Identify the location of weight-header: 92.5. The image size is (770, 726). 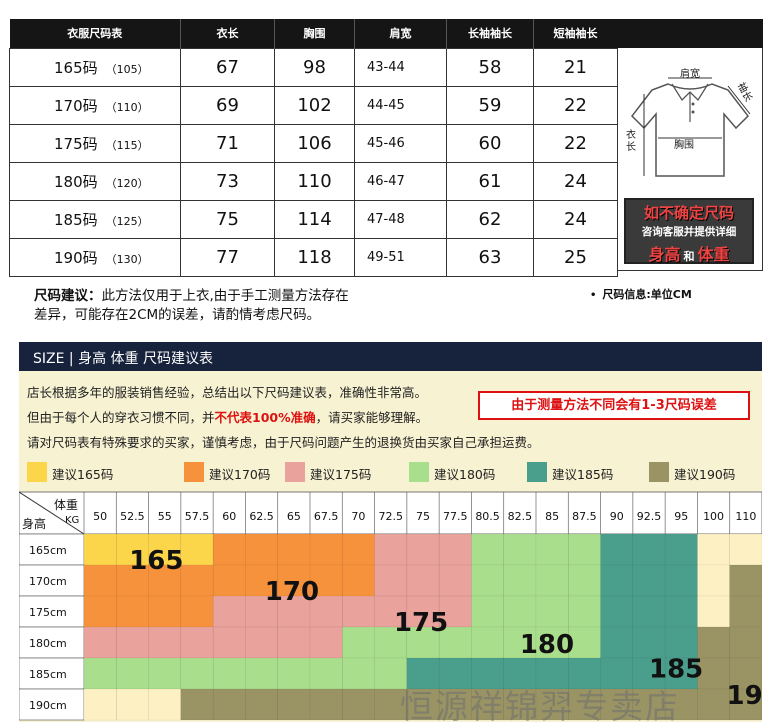
(649, 516).